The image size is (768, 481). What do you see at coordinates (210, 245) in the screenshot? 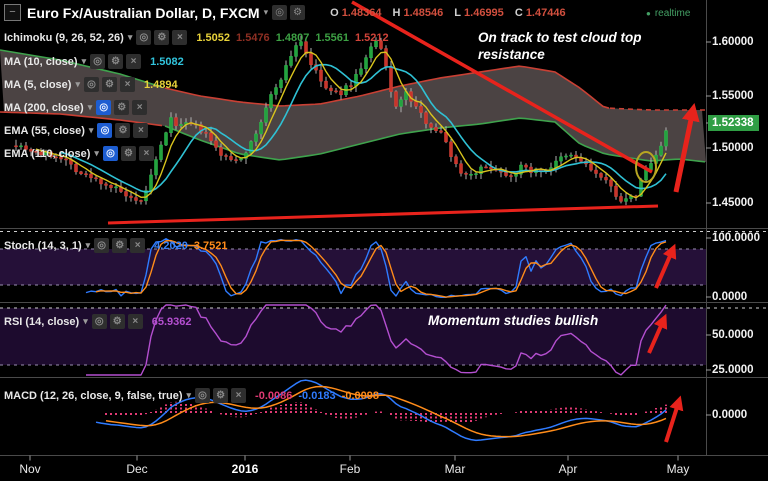
I see `indicator-value: 3.7521` at bounding box center [210, 245].